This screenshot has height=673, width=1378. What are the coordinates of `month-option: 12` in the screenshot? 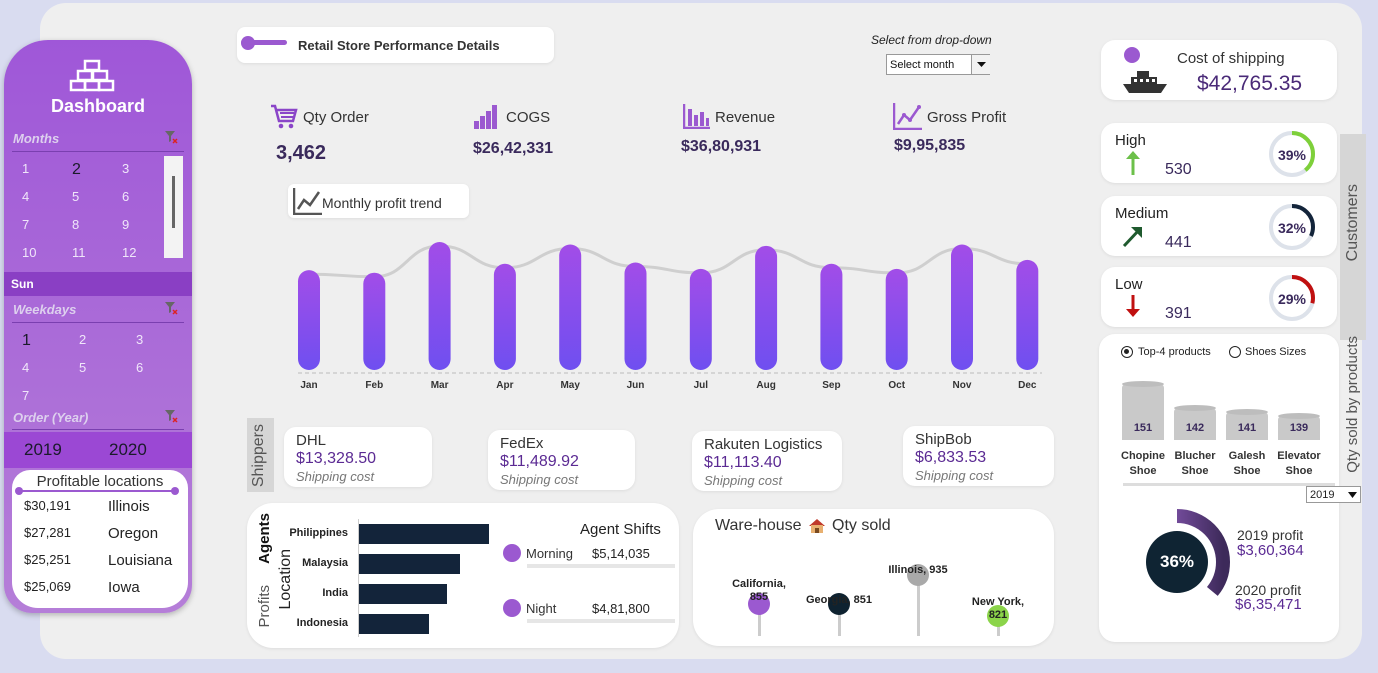 It's located at (129, 252).